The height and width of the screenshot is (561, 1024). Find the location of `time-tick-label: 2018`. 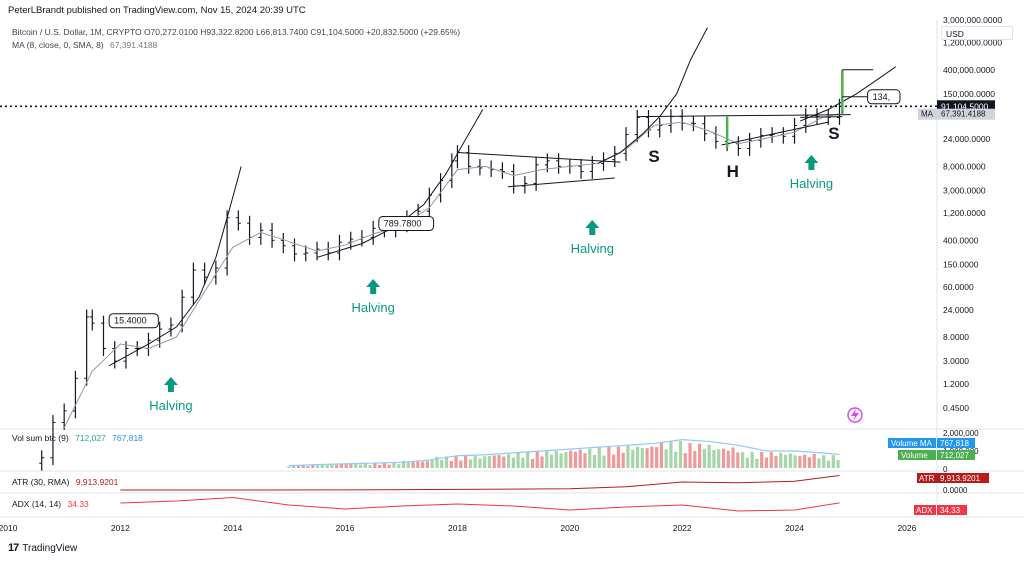

time-tick-label: 2018 is located at coordinates (457, 528).